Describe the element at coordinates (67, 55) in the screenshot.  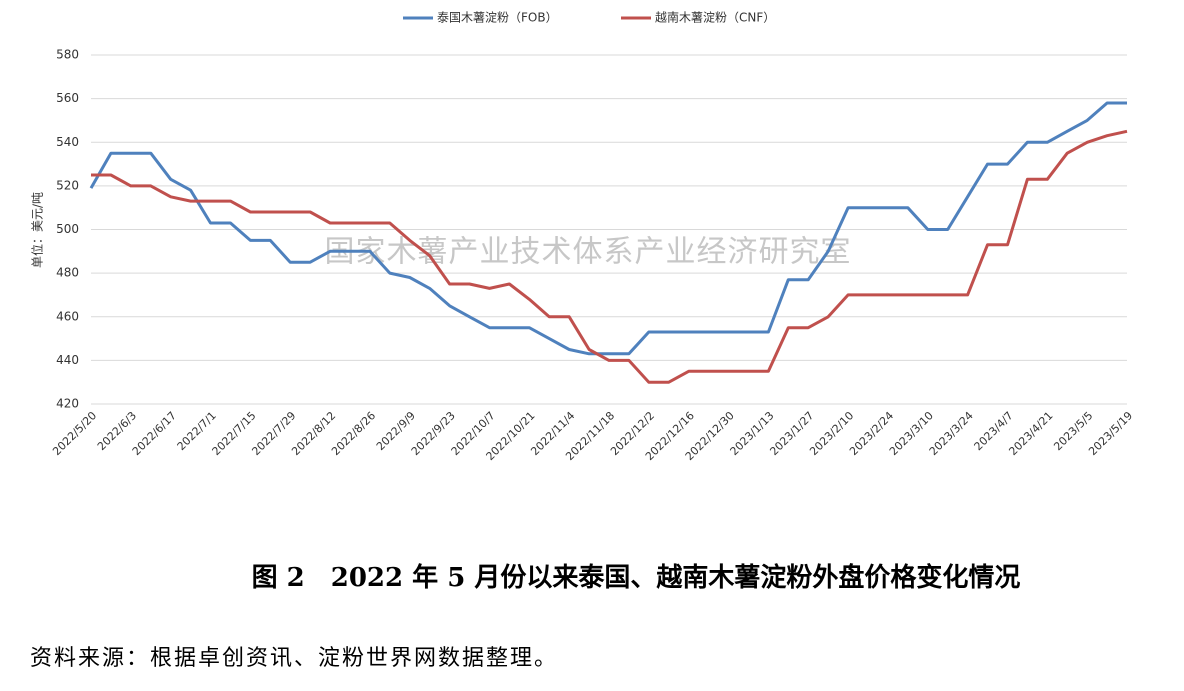
I see `y-tick-label: 580` at that location.